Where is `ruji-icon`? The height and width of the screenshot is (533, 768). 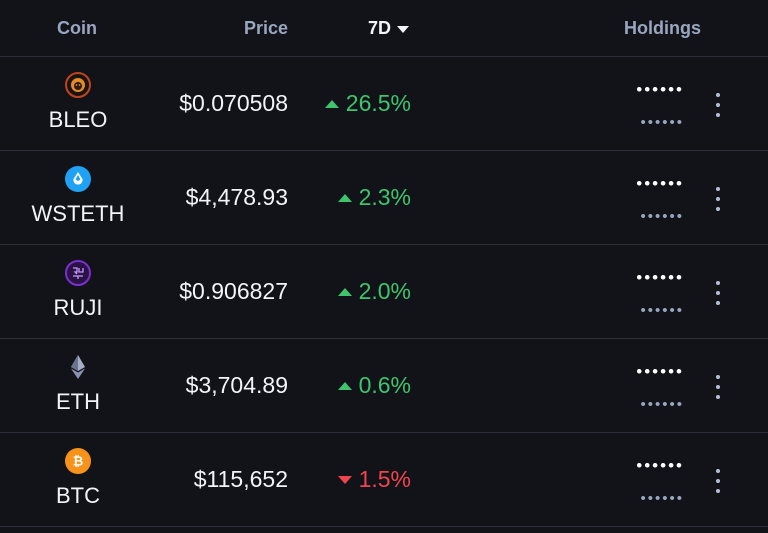
ruji-icon is located at coordinates (78, 273).